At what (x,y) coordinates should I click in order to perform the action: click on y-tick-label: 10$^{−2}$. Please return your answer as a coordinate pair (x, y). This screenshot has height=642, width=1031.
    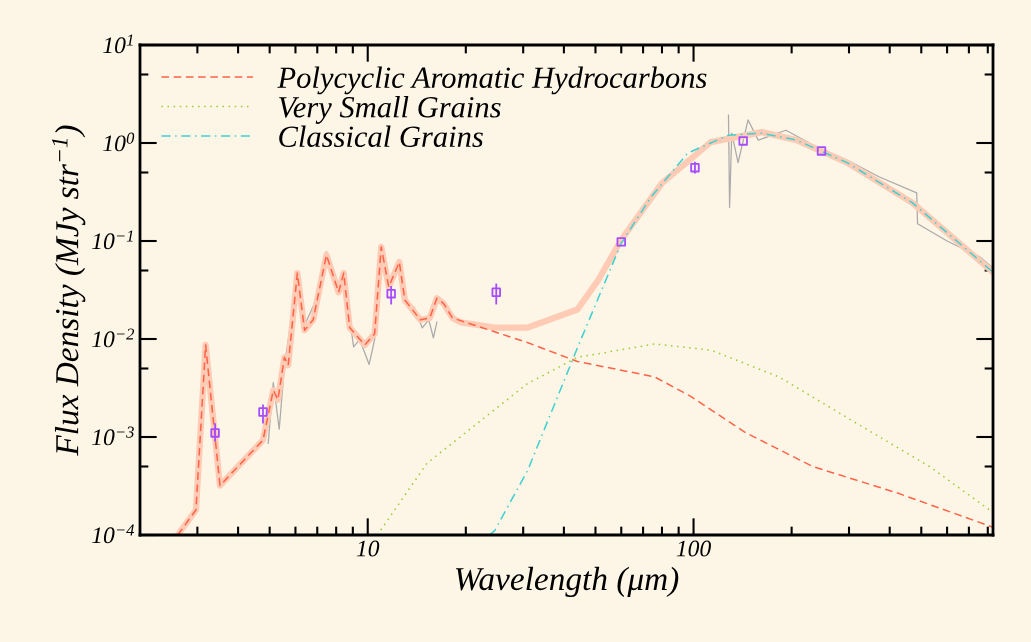
    Looking at the image, I should click on (113, 338).